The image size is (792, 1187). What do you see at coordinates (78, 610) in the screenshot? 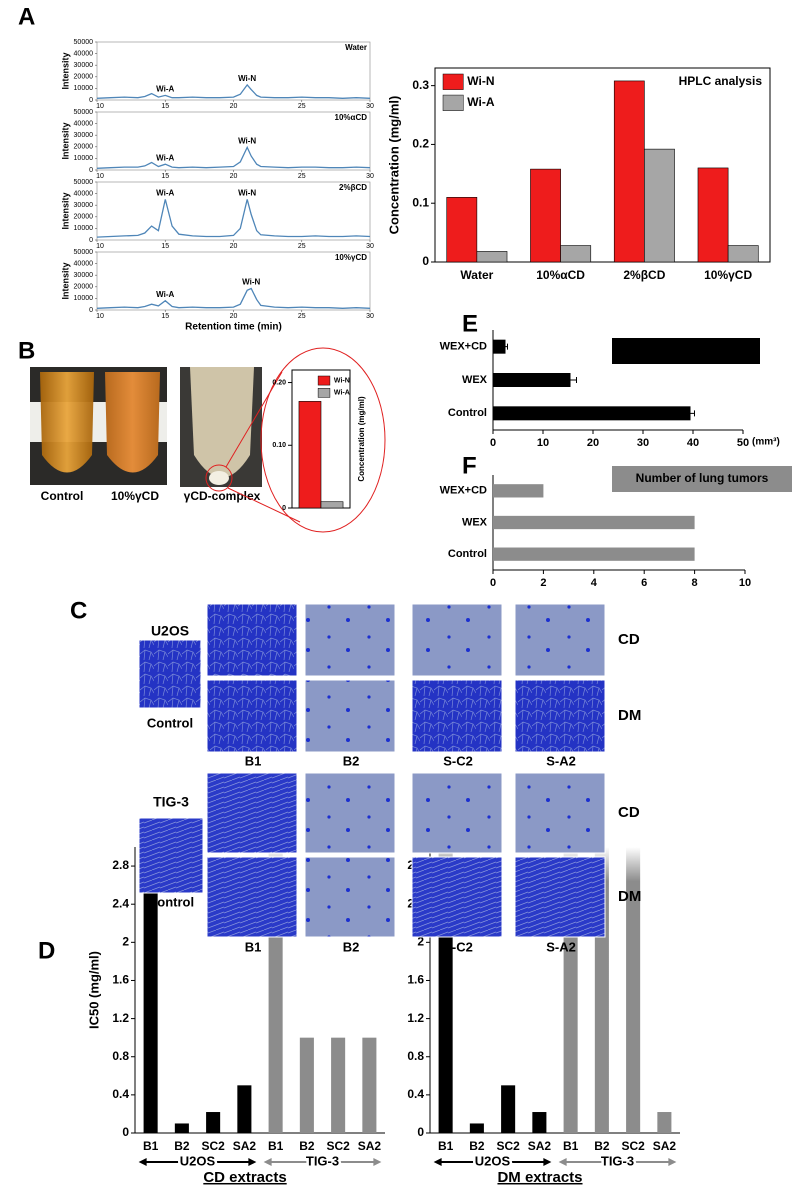
I see `panel-label: C` at bounding box center [78, 610].